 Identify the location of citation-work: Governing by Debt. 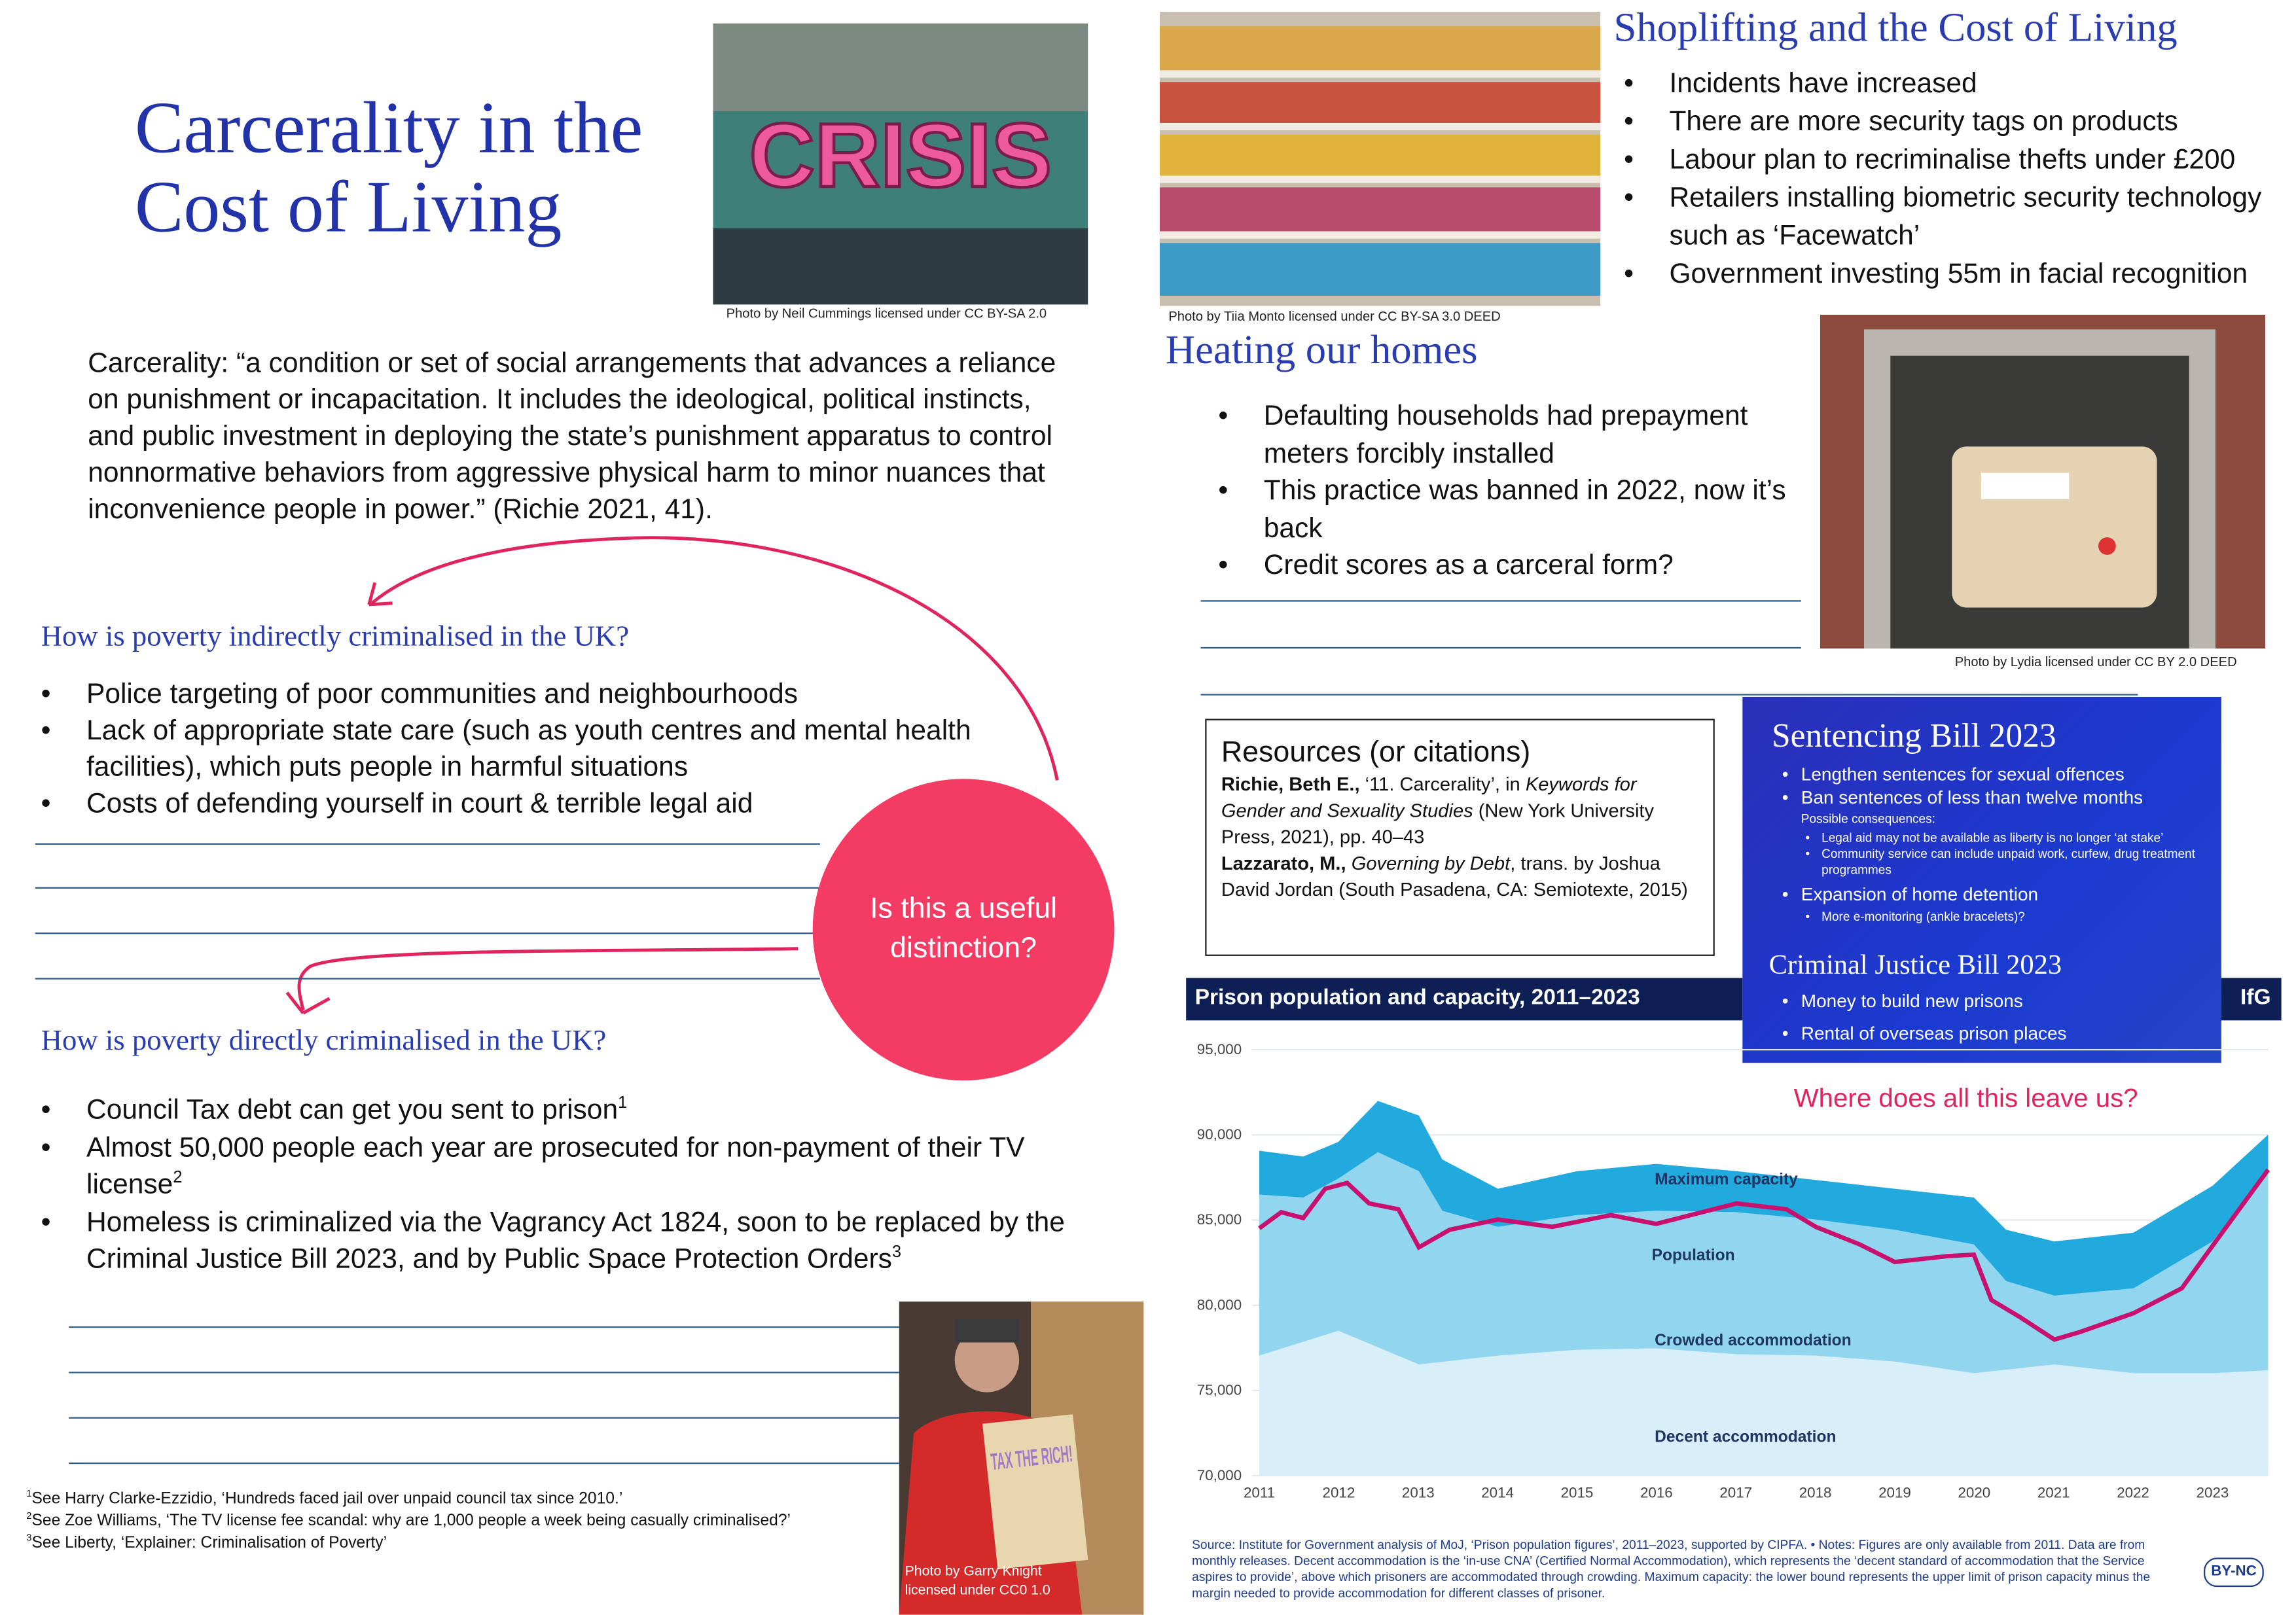
(1431, 863).